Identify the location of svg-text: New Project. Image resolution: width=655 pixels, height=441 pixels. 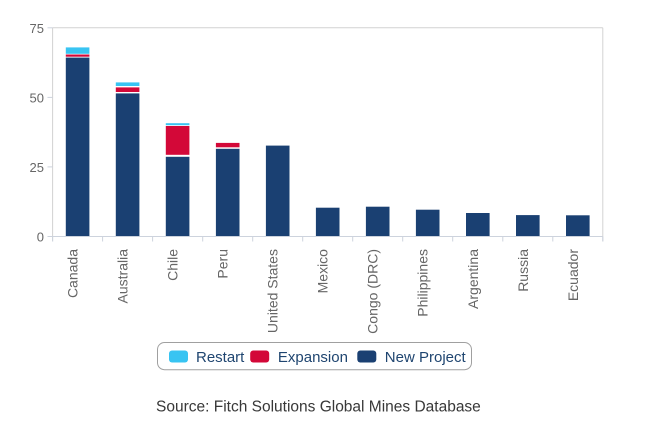
(426, 357).